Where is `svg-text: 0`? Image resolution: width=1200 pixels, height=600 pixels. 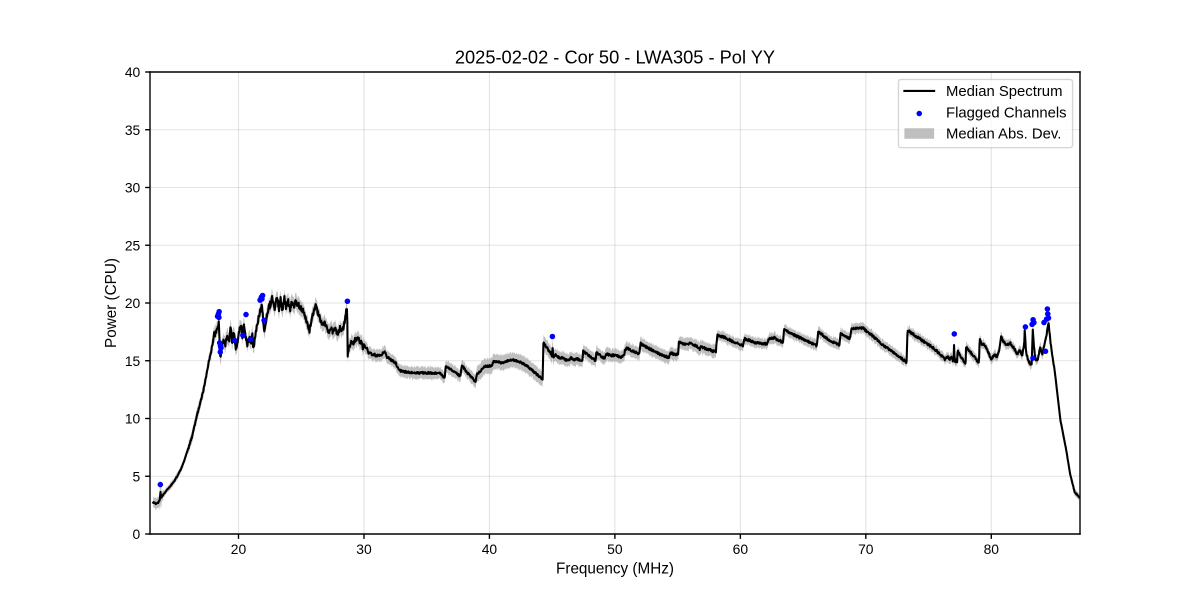
svg-text: 0 is located at coordinates (137, 534).